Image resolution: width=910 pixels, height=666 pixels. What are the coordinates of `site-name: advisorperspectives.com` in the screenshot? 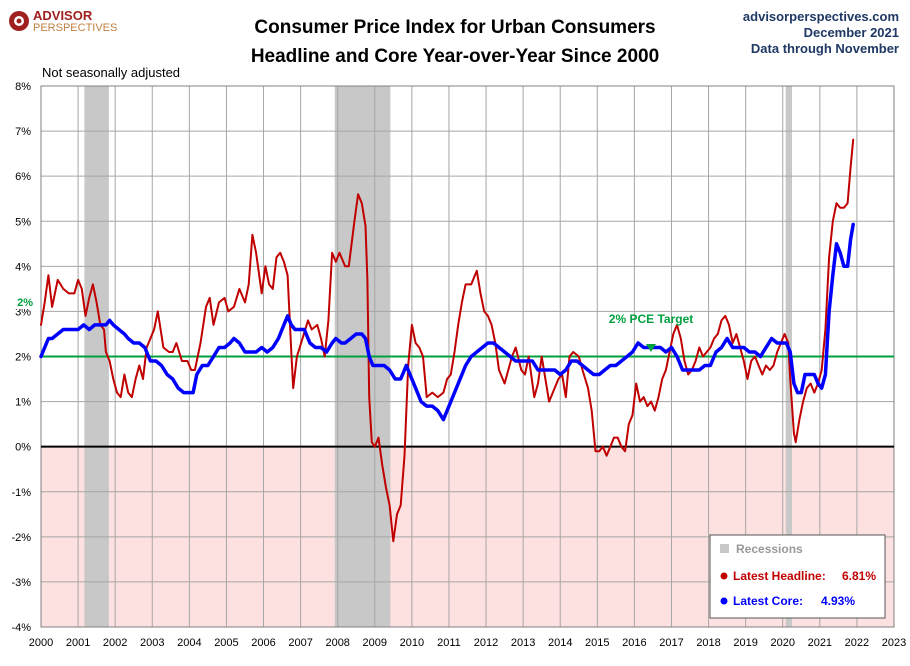 It's located at (821, 16).